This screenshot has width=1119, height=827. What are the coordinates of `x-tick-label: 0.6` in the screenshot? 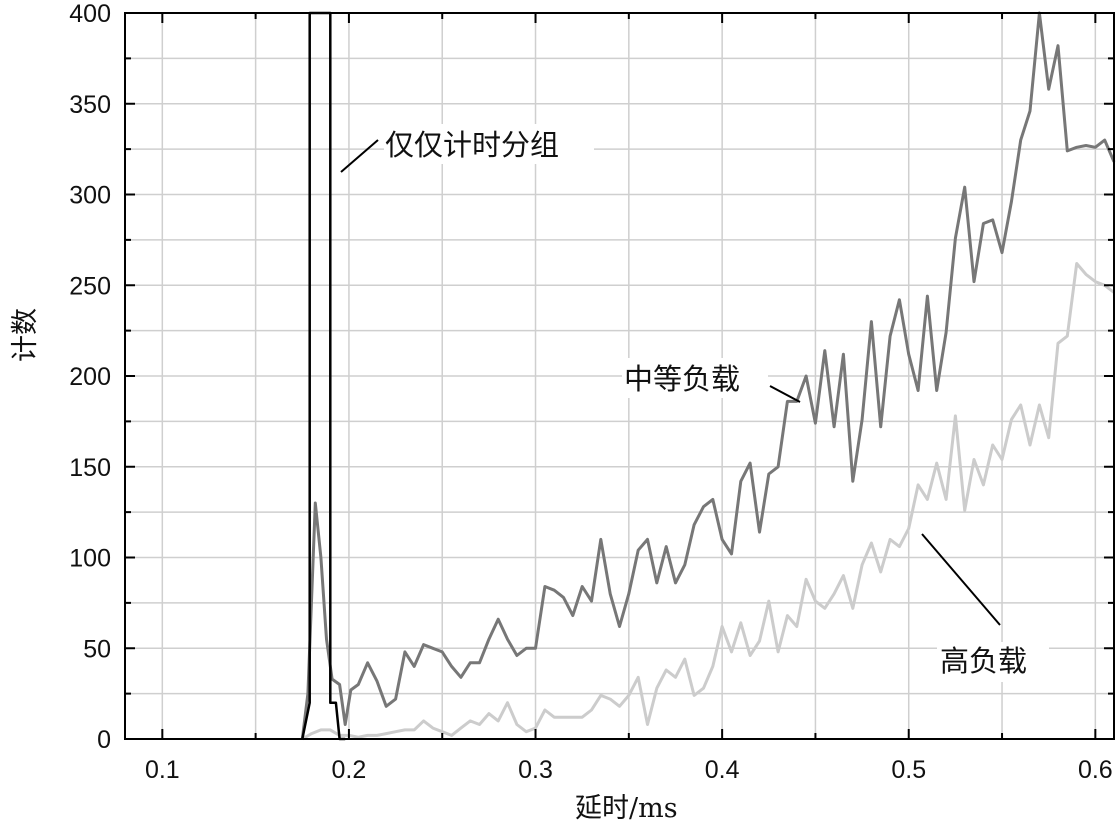 It's located at (1095, 770).